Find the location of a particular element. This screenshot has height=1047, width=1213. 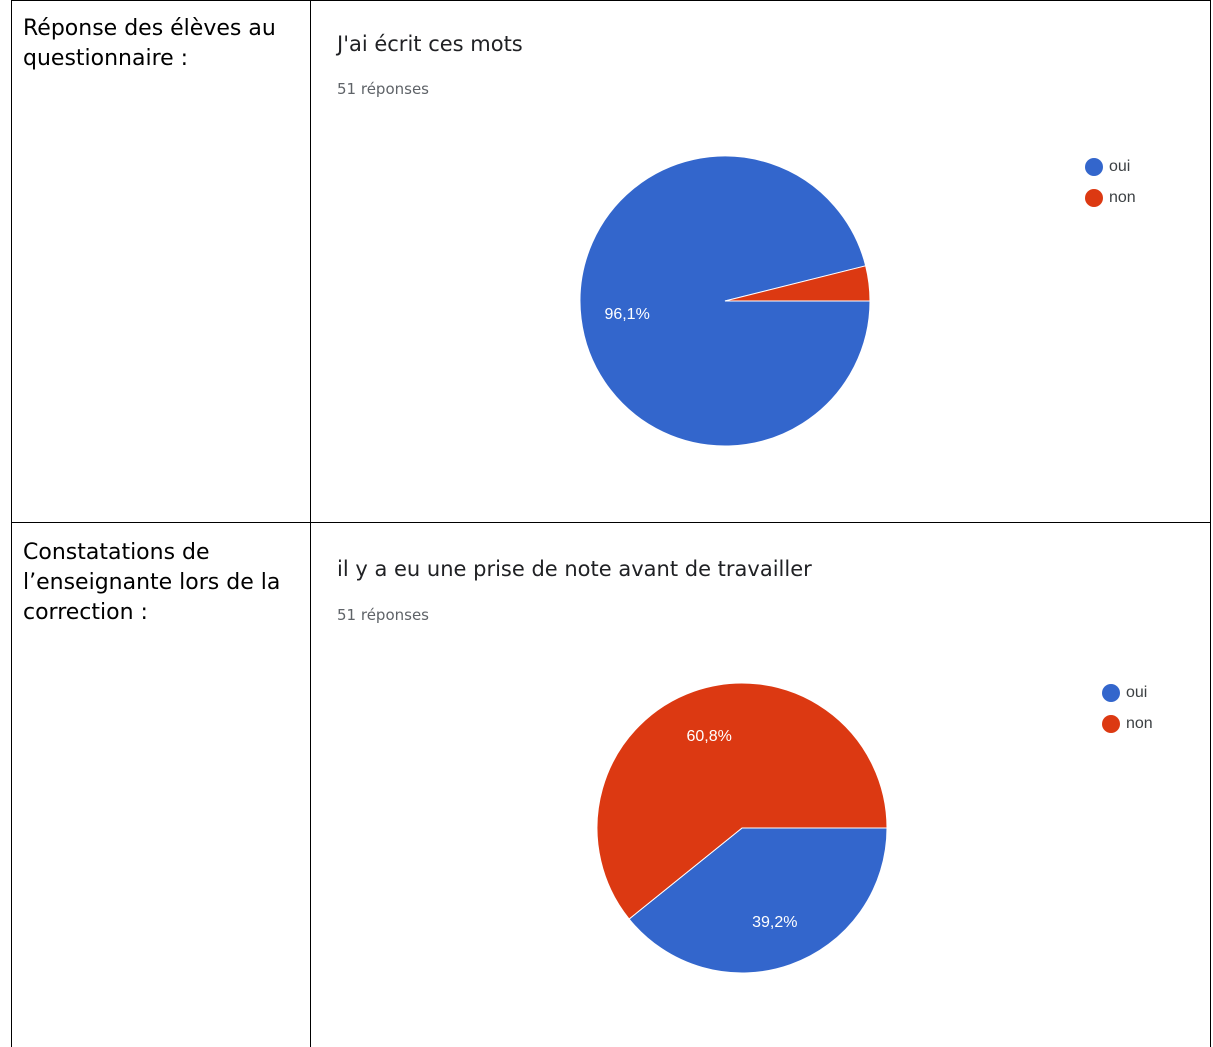

row-label-questionnaire: Réponse des élèves au questionnaire : is located at coordinates (149, 43).